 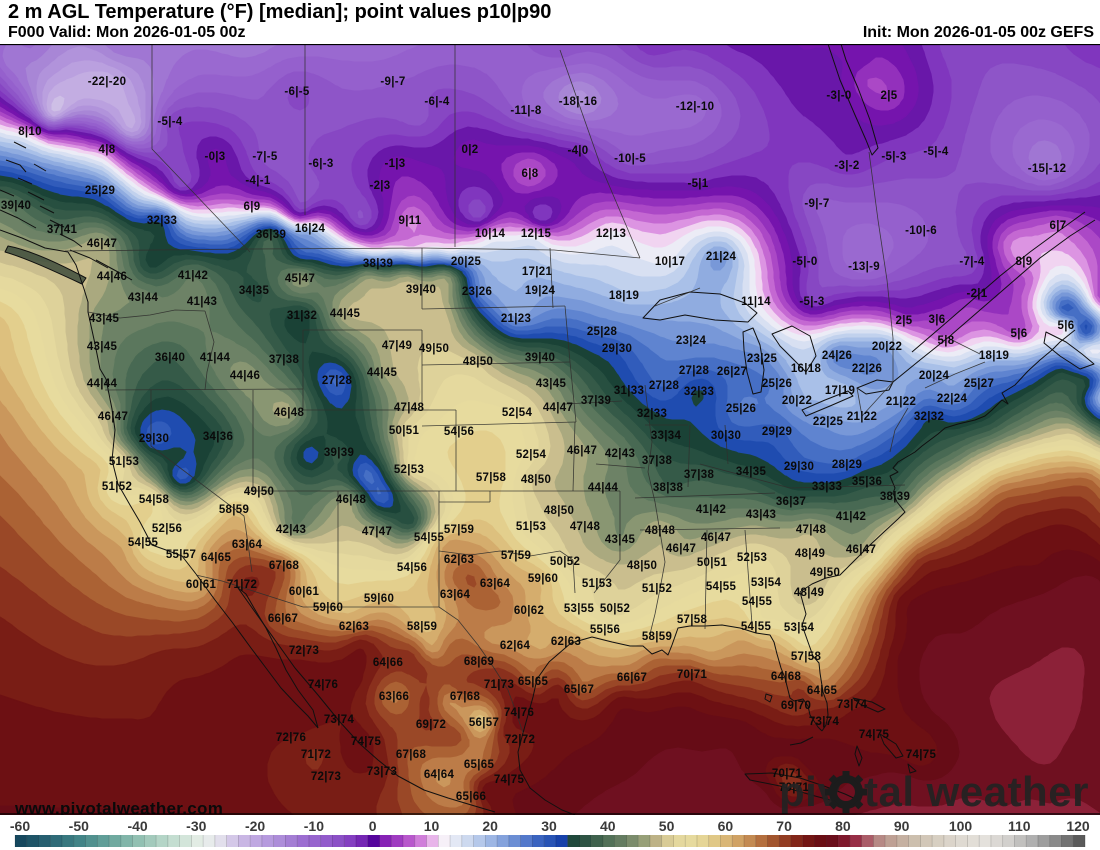 What do you see at coordinates (921, 755) in the screenshot?
I see `svg-text: 74|75` at bounding box center [921, 755].